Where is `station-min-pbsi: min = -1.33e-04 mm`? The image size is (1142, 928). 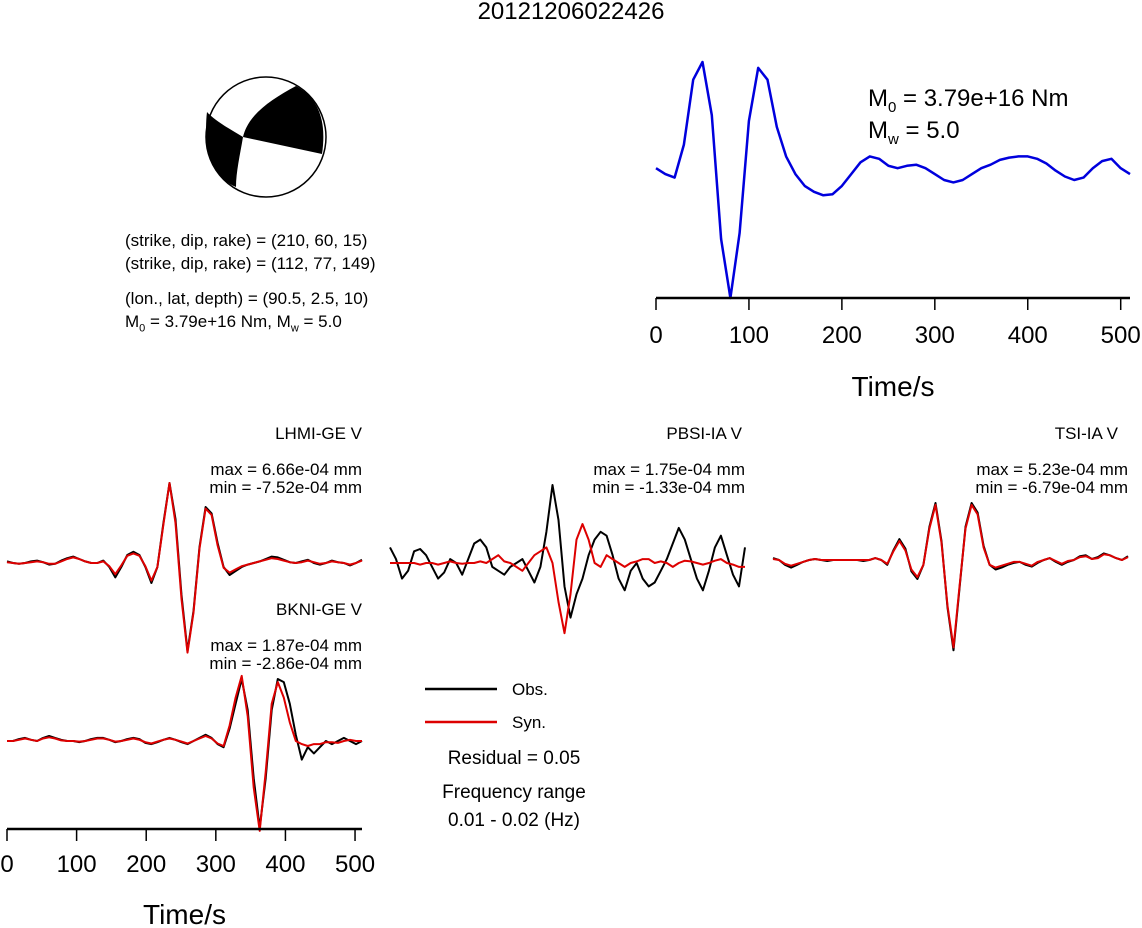 station-min-pbsi: min = -1.33e-04 mm is located at coordinates (668, 487).